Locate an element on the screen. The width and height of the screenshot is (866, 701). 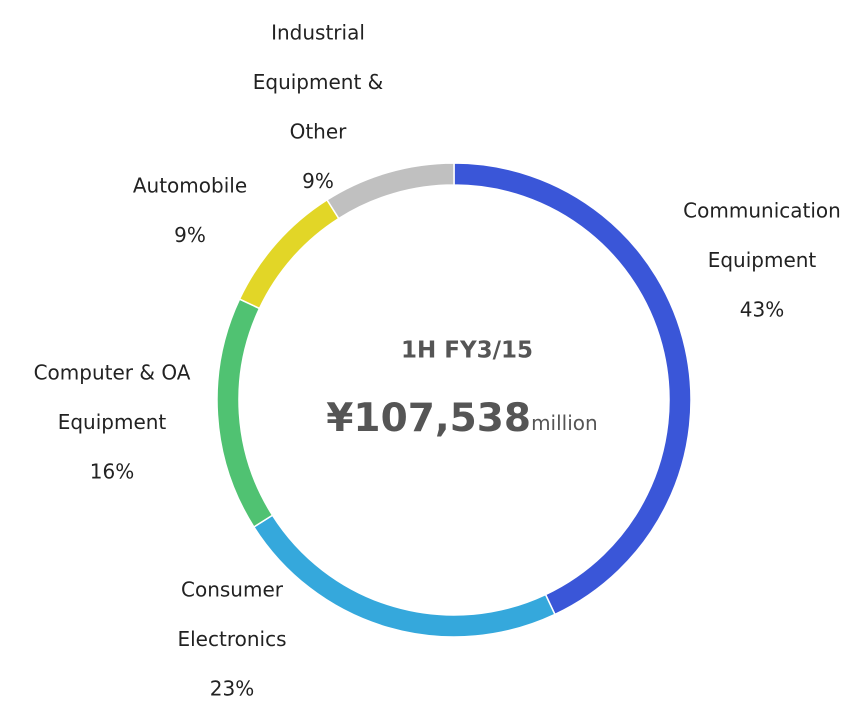
category-label: Industrial is located at coordinates (318, 33).